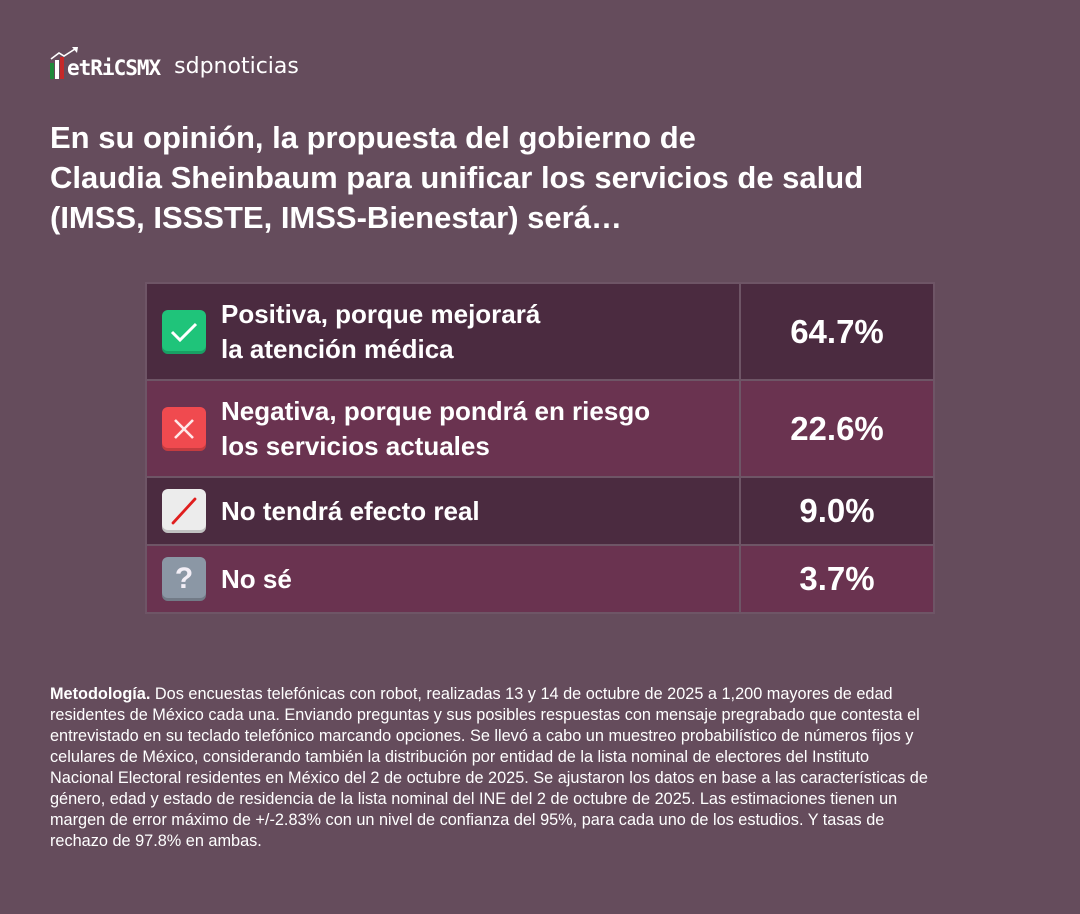  I want to click on logo-row: etRiCSMX sdpnoticias, so click(174, 66).